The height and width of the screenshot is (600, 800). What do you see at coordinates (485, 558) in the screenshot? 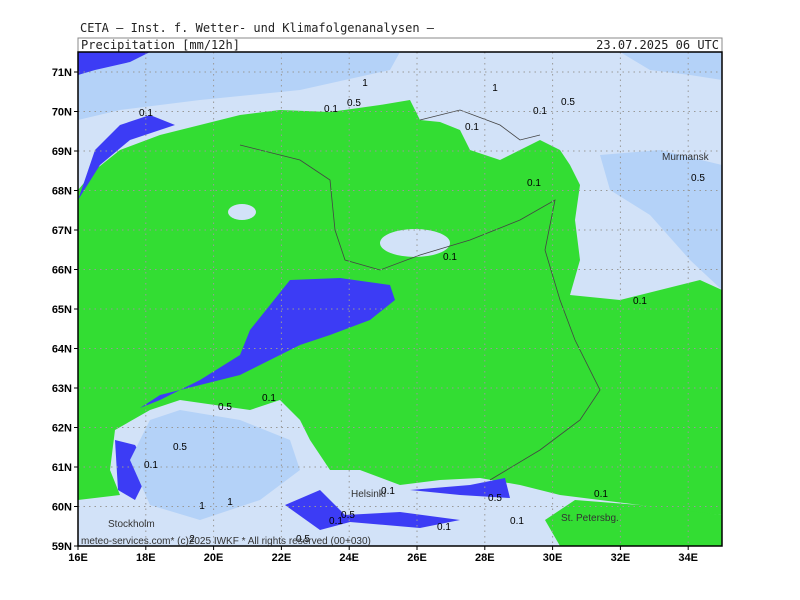
I see `lon-label: 28E` at bounding box center [485, 558].